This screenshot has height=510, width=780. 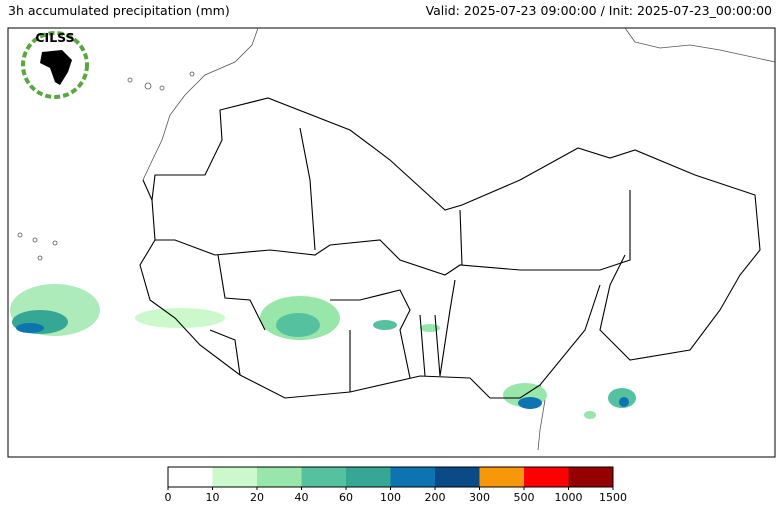 I want to click on colorbar-tick-label: 60, so click(x=346, y=497).